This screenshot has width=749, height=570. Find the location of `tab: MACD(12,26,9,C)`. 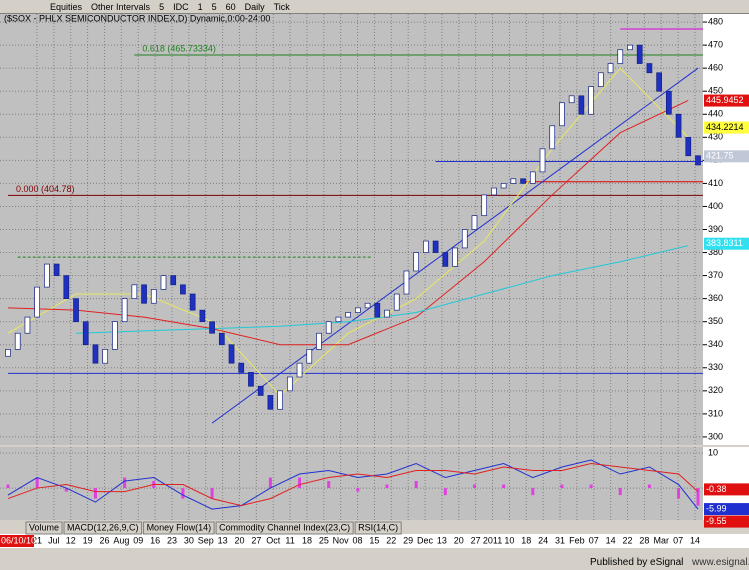

tab: MACD(12,26,9,C) is located at coordinates (103, 527).